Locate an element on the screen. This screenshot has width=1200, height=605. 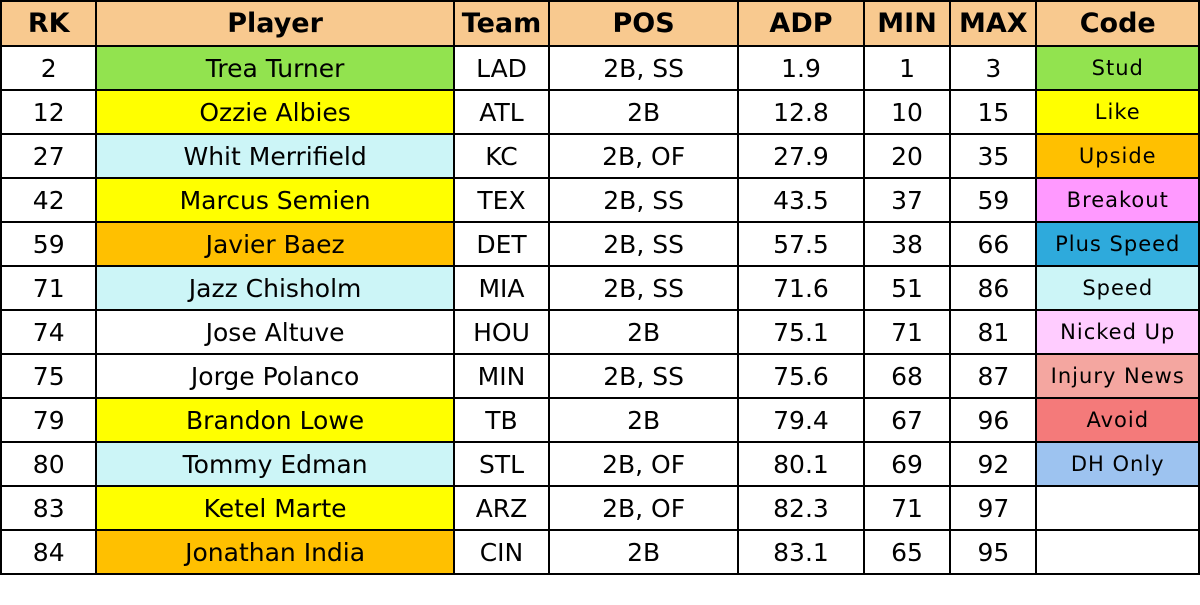
rk-cell: 80 is located at coordinates (49, 464).